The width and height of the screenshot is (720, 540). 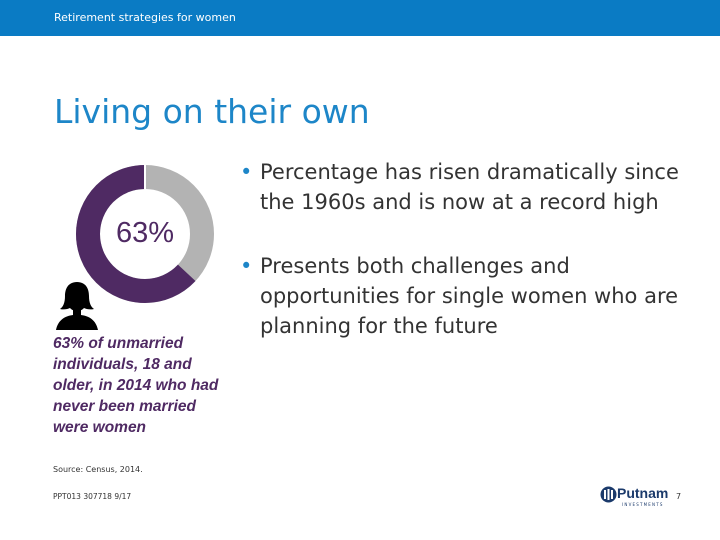 What do you see at coordinates (145, 17) in the screenshot?
I see `header-subtitle: Retirement strategies for women` at bounding box center [145, 17].